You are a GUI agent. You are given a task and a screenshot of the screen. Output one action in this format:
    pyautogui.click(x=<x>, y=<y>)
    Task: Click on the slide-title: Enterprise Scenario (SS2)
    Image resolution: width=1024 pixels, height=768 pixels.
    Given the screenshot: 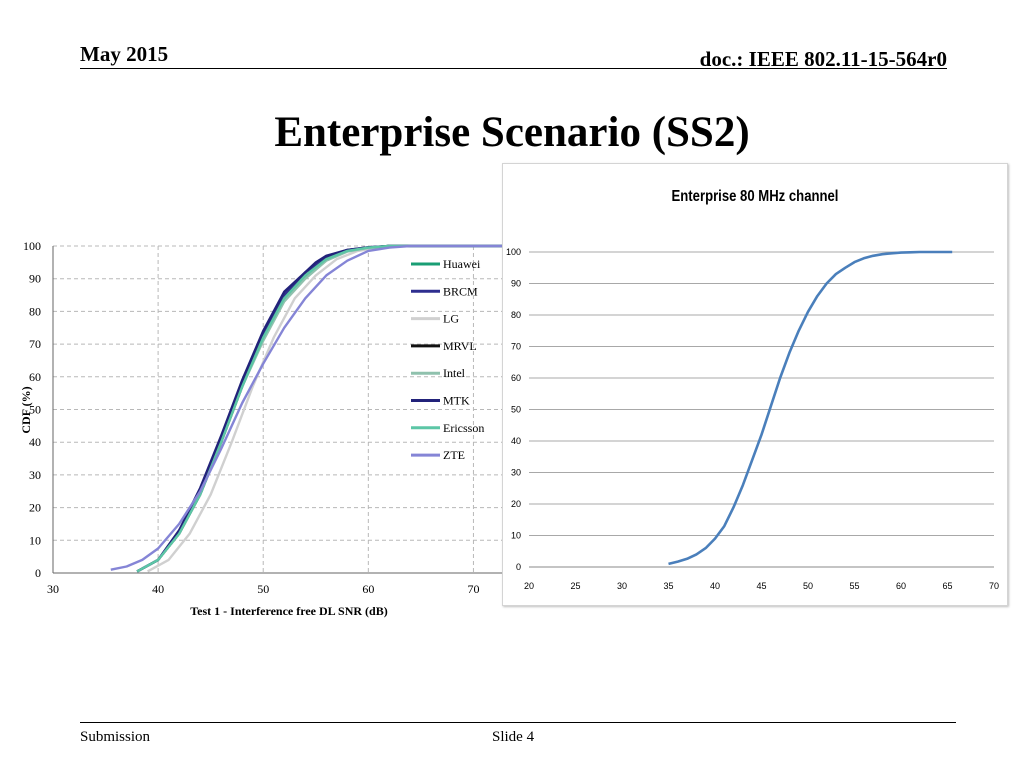 What is the action you would take?
    pyautogui.click(x=512, y=132)
    